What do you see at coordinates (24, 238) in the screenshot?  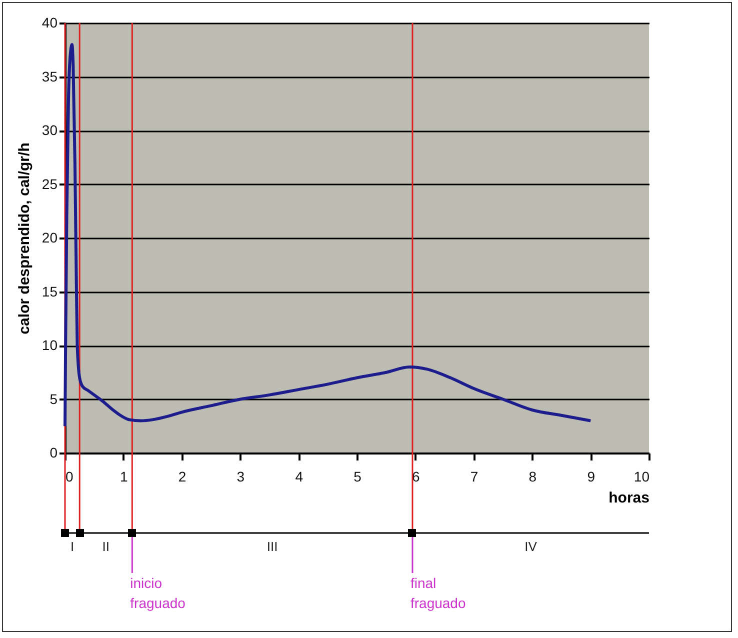 I see `y-axis-title: calor desprendido, cal/gr/h` at bounding box center [24, 238].